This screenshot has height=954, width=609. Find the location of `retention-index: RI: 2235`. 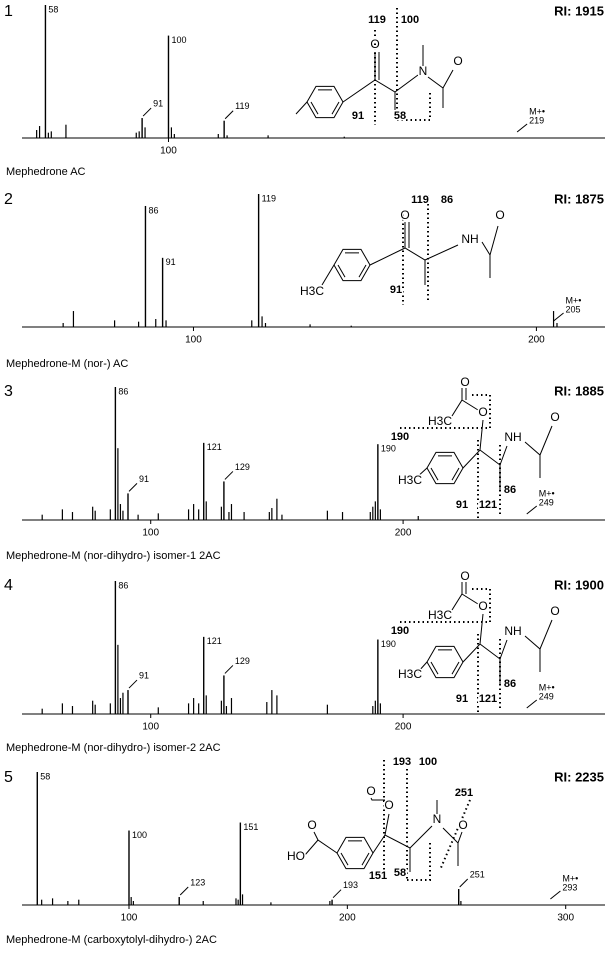

retention-index: RI: 2235 is located at coordinates (579, 776).